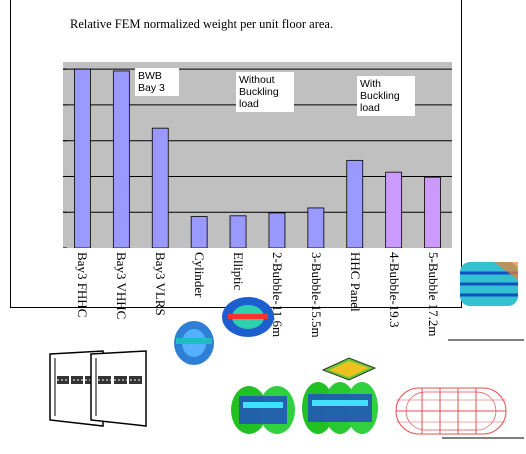 Image resolution: width=526 pixels, height=454 pixels. I want to click on 5-bubble-model-image, so click(451, 411).